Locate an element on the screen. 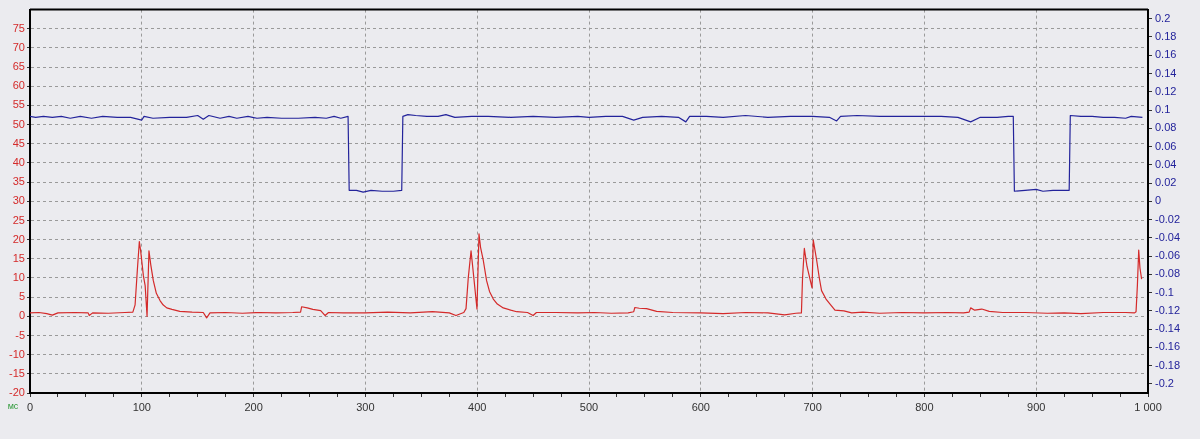 The image size is (1200, 439). y2-tick-label: 0.1 is located at coordinates (1163, 109).